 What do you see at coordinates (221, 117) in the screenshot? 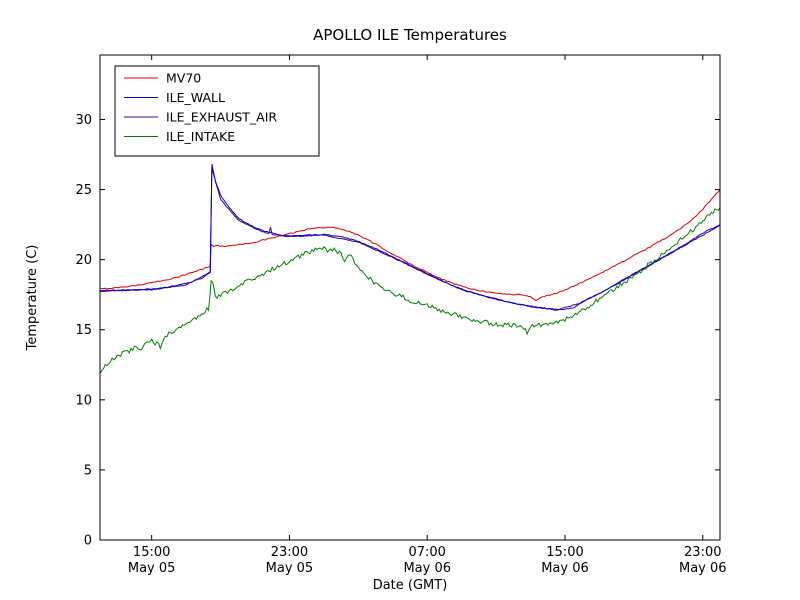
I see `legend-item-label: ILE_EXHAUST_AIR` at bounding box center [221, 117].